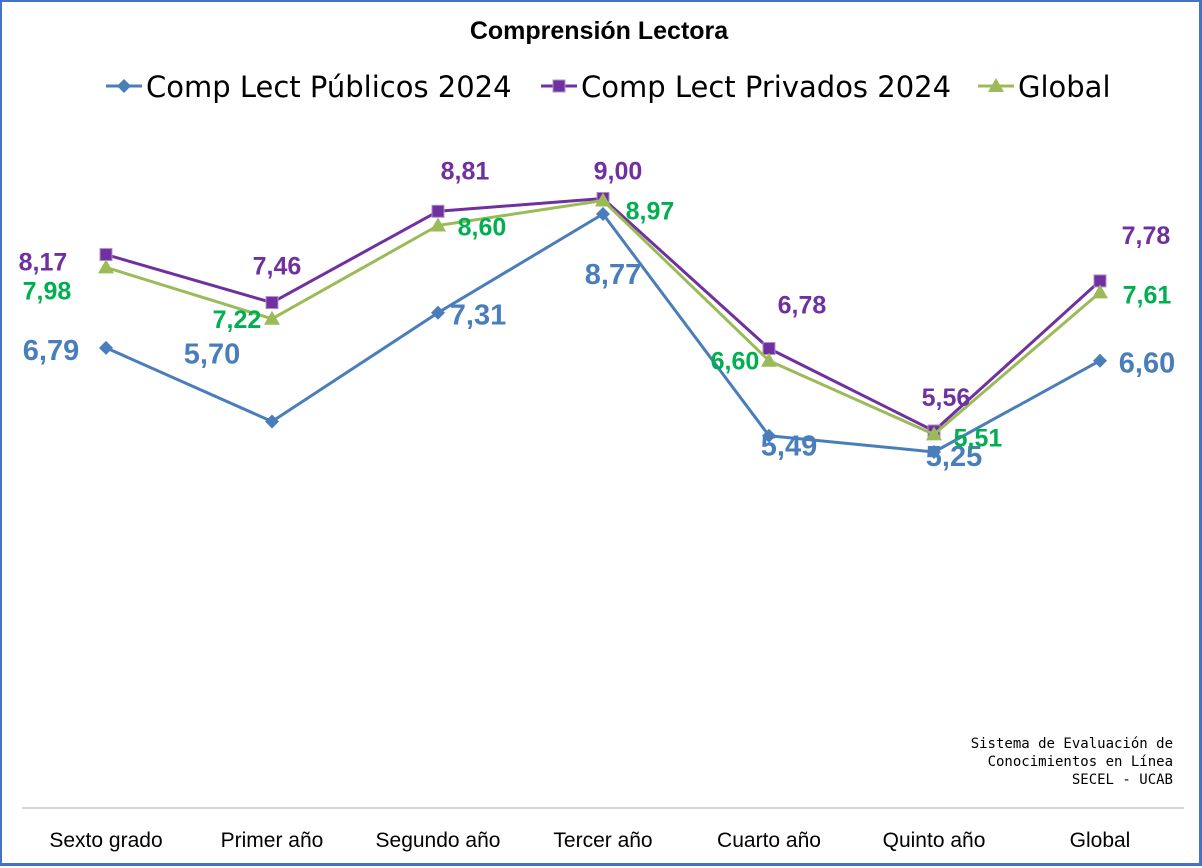 The height and width of the screenshot is (868, 1202). Describe the element at coordinates (1080, 762) in the screenshot. I see `source-note-line: Conocimientos en Línea` at that location.